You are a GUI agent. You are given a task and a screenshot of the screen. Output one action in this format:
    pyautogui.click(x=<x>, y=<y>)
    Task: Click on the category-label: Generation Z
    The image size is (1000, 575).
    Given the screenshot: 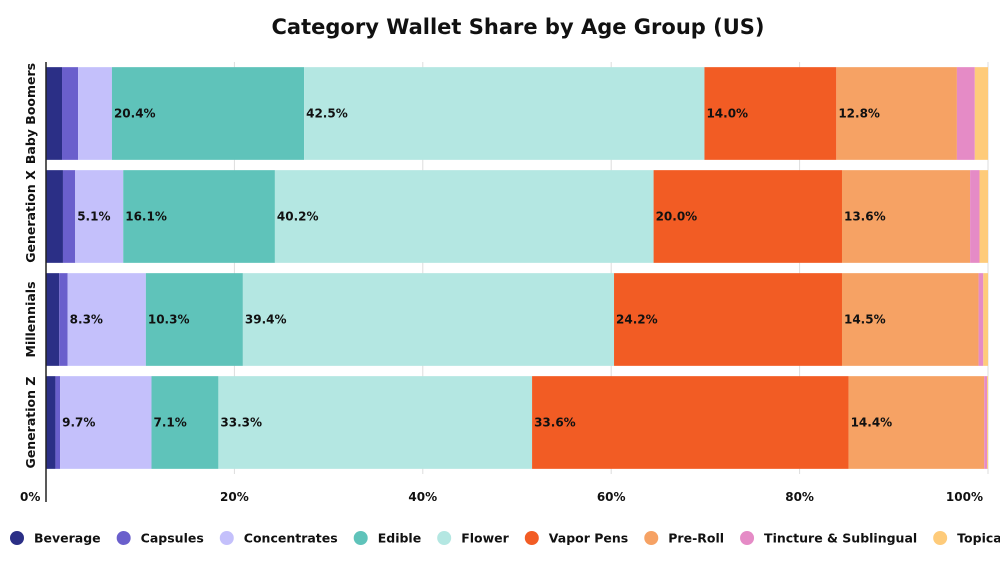 What is the action you would take?
    pyautogui.click(x=30, y=423)
    